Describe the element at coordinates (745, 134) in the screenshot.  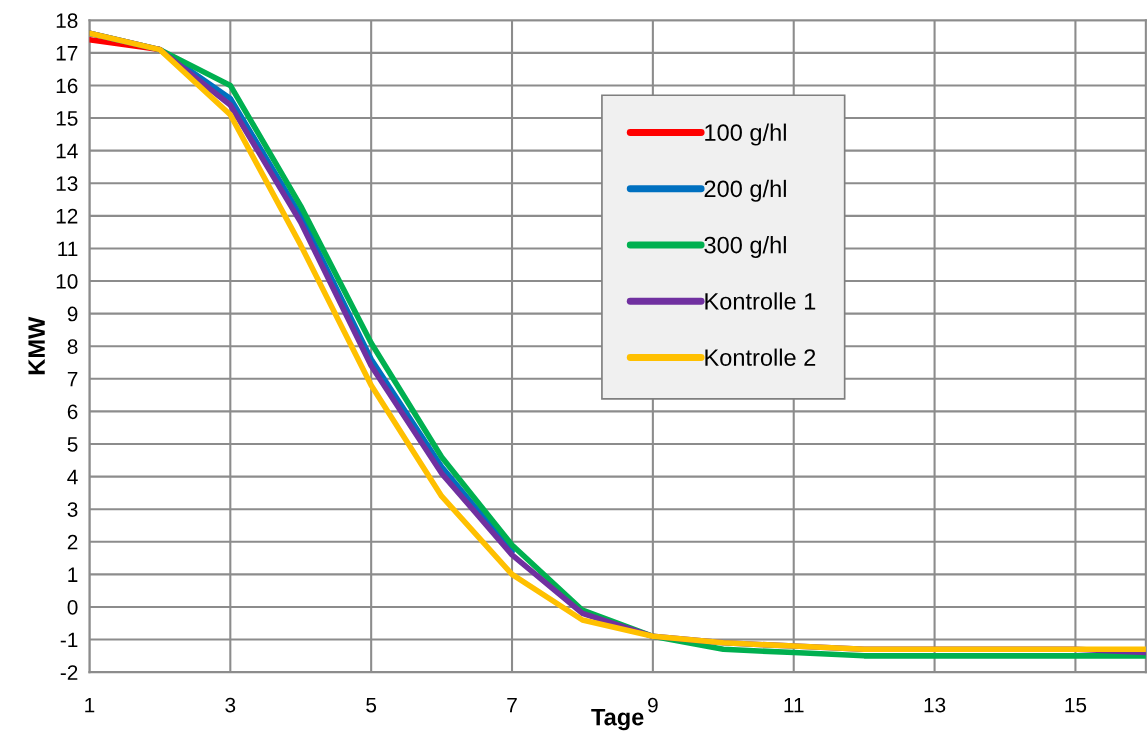
I see `legend-label: 100 g/hl` at that location.